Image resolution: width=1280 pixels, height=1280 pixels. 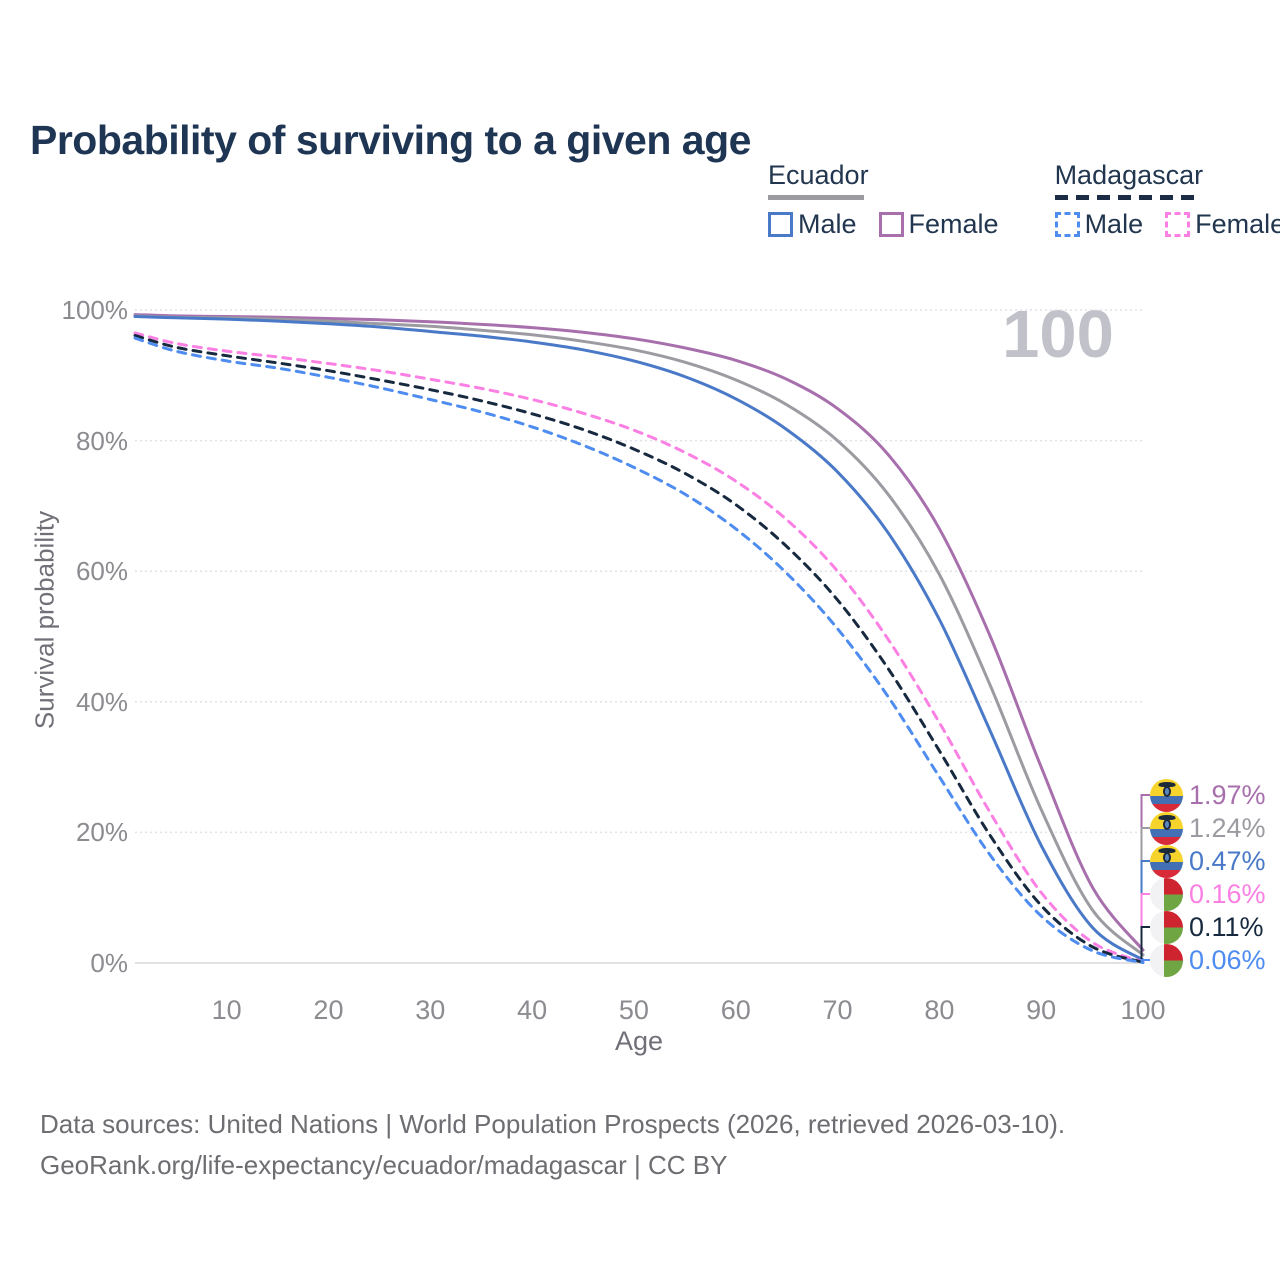 I want to click on y-tick-label-0: 0%, so click(x=109, y=963).